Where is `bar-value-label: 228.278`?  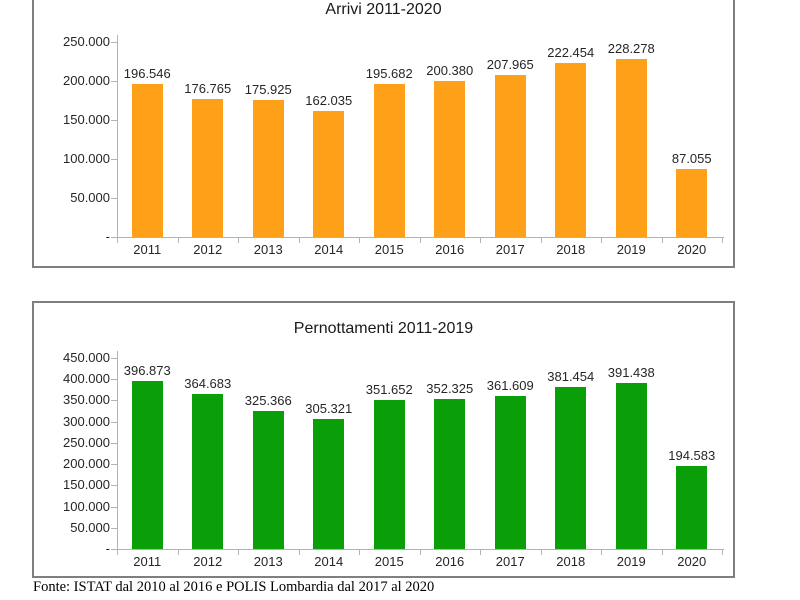
bar-value-label: 228.278 is located at coordinates (631, 48).